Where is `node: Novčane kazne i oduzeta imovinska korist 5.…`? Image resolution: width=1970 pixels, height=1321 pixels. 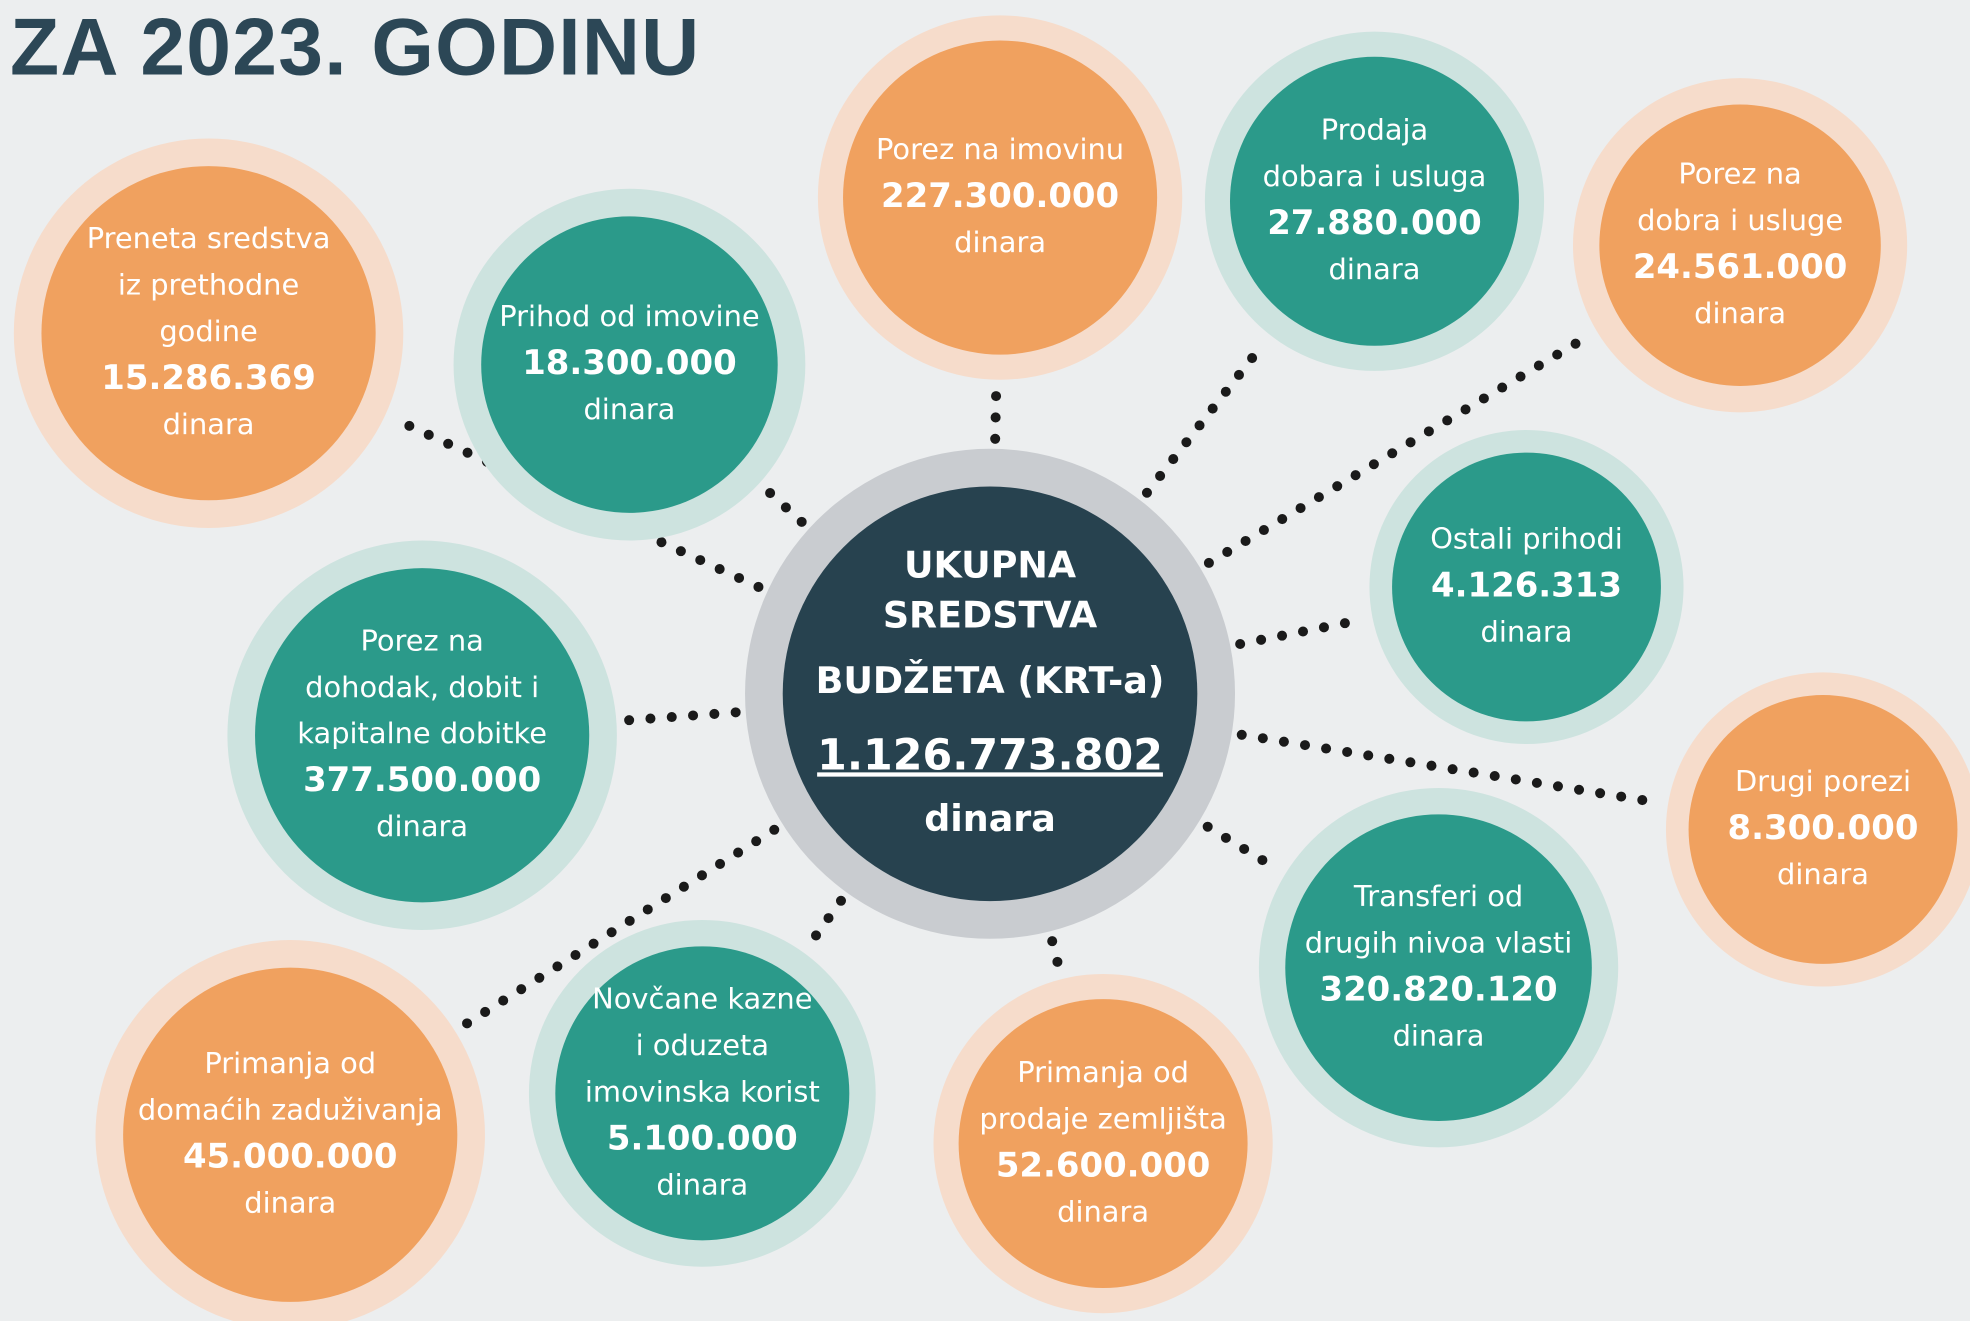
node: Novčane kazne i oduzeta imovinska korist 5.… is located at coordinates (702, 1093).